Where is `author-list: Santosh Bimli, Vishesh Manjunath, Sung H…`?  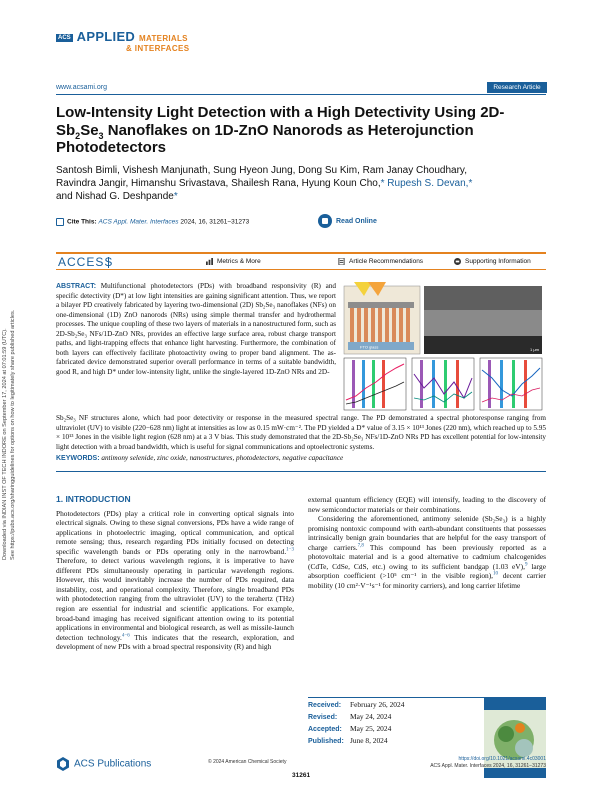 author-list: Santosh Bimli, Vishesh Manjunath, Sung H… is located at coordinates (264, 183).